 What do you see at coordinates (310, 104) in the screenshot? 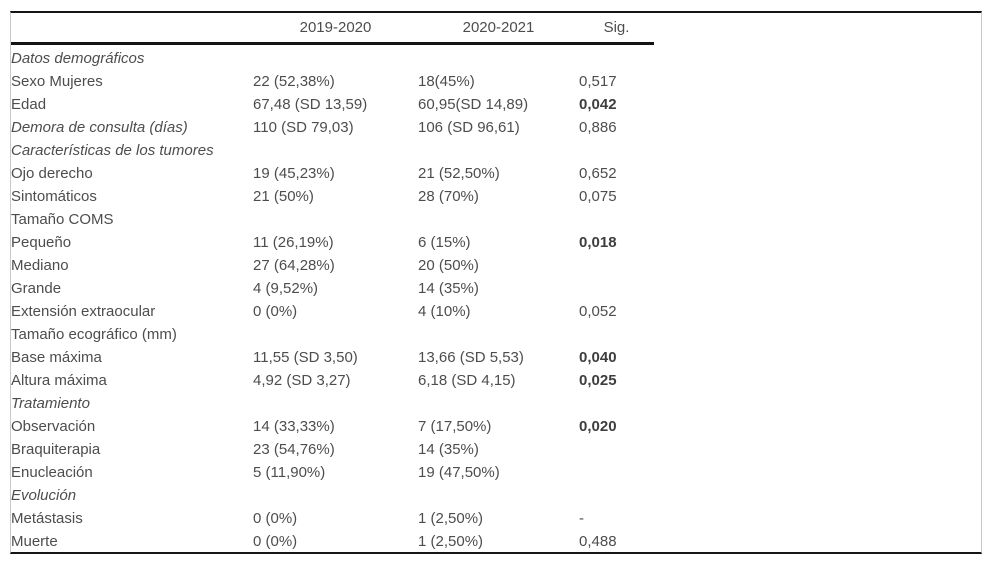
I see `value-2019-2020: 67,48 (SD 13,59)` at bounding box center [310, 104].